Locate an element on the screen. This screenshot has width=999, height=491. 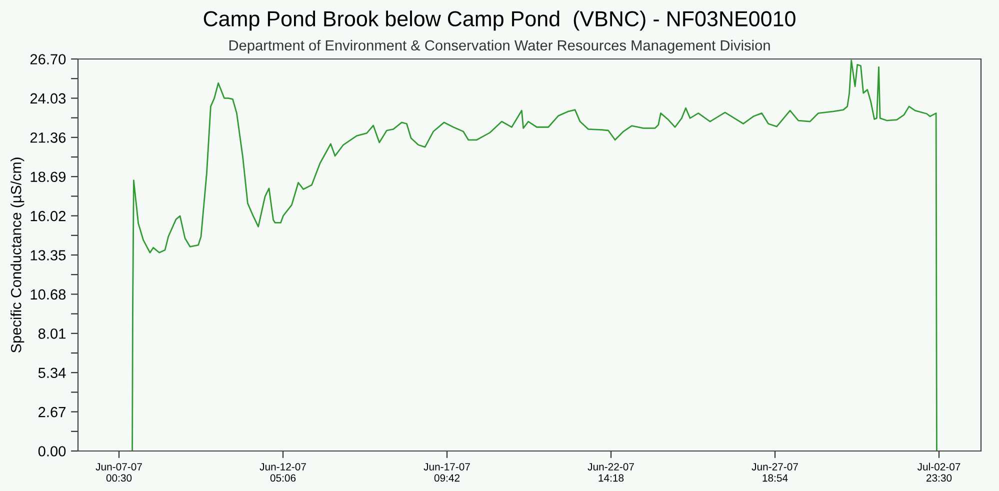
y-axis-title: Specific Conductance (µS/cm) is located at coordinates (17, 255).